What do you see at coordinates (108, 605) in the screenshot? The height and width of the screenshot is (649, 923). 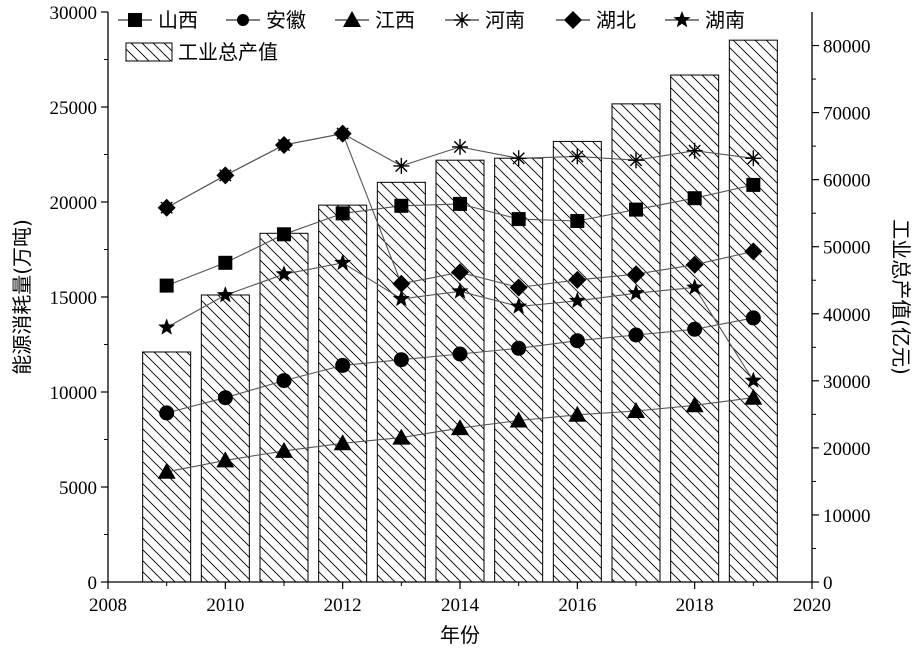 I see `x-tick-label: 2008` at bounding box center [108, 605].